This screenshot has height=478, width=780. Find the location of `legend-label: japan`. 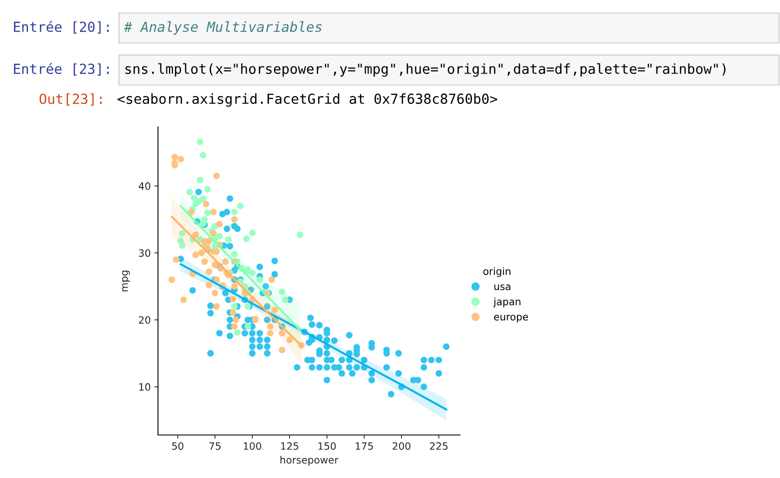

legend-label: japan is located at coordinates (506, 303).